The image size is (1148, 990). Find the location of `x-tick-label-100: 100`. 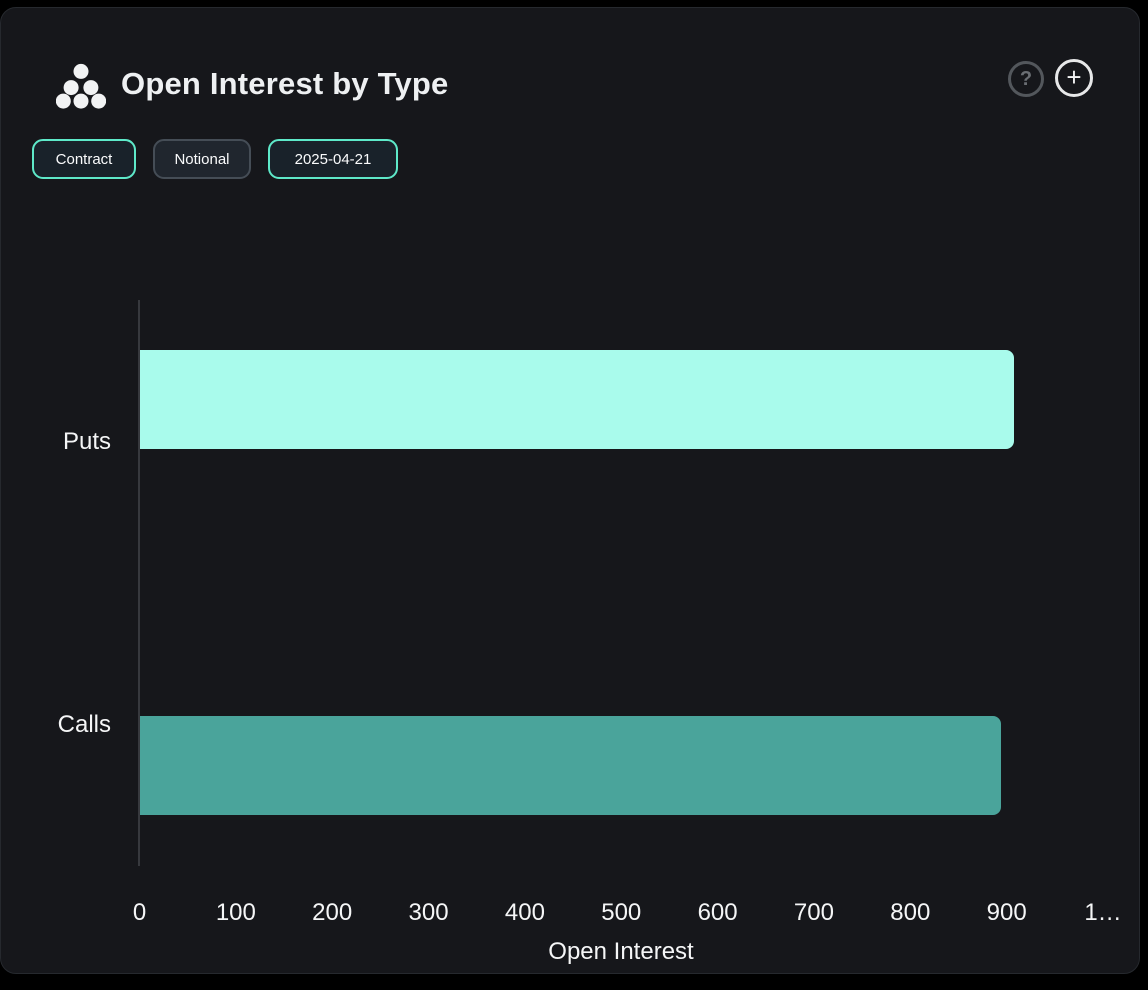

x-tick-label-100: 100 is located at coordinates (235, 912).